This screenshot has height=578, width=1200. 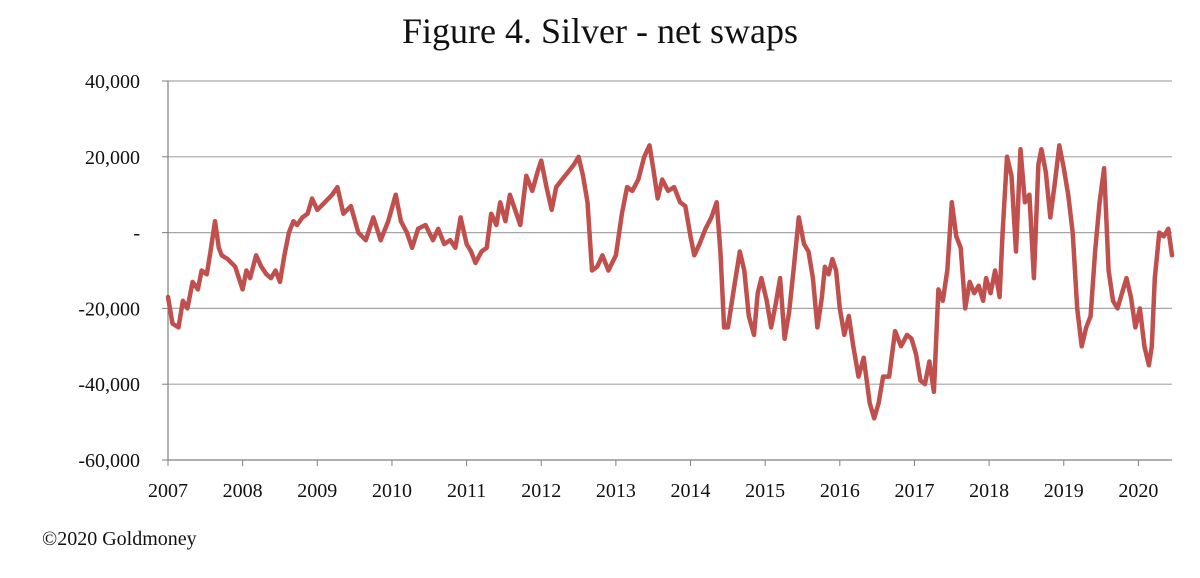 What do you see at coordinates (112, 82) in the screenshot?
I see `y-tick-label: 40,000` at bounding box center [112, 82].